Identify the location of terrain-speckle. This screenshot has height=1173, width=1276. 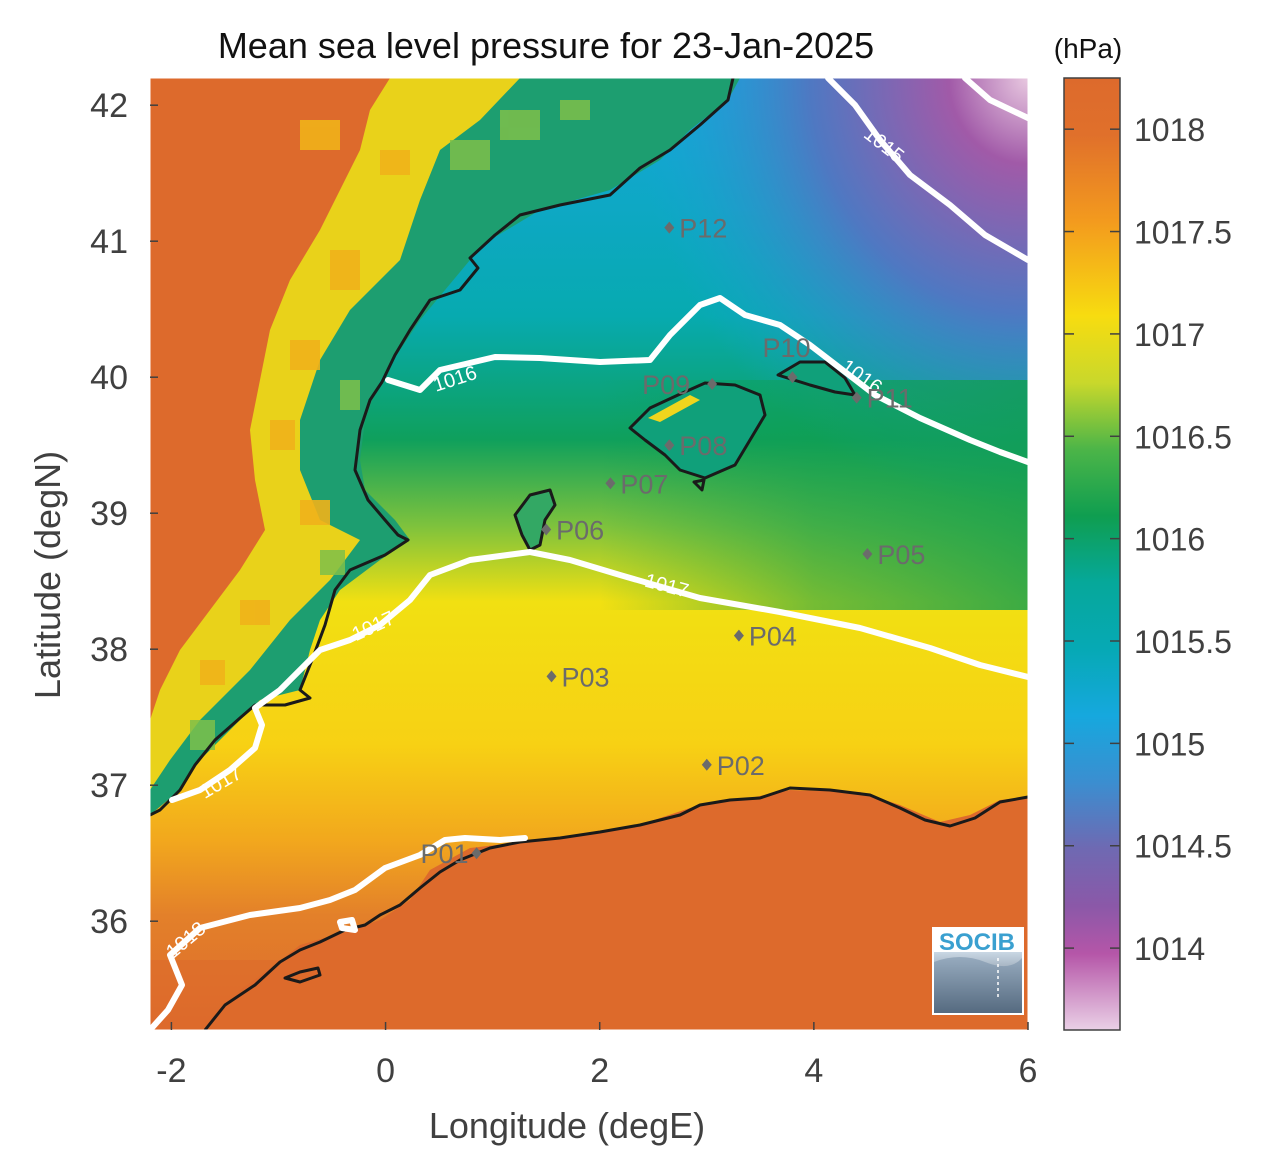
(305, 402).